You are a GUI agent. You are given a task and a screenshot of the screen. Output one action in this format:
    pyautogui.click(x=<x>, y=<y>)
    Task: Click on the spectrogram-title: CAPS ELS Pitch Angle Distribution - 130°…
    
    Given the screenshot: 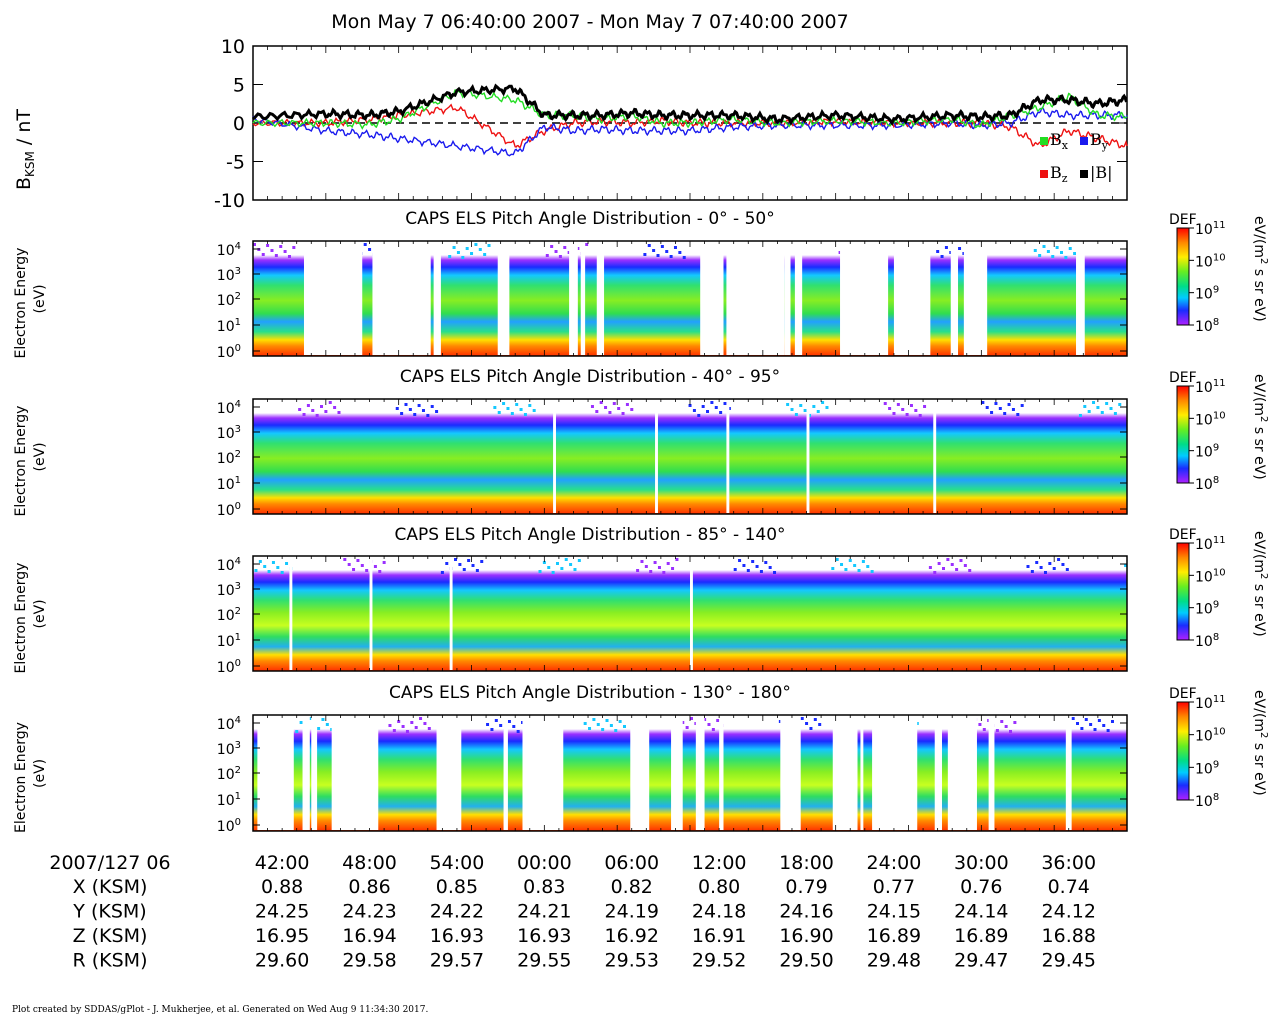 What is the action you would take?
    pyautogui.click(x=590, y=693)
    